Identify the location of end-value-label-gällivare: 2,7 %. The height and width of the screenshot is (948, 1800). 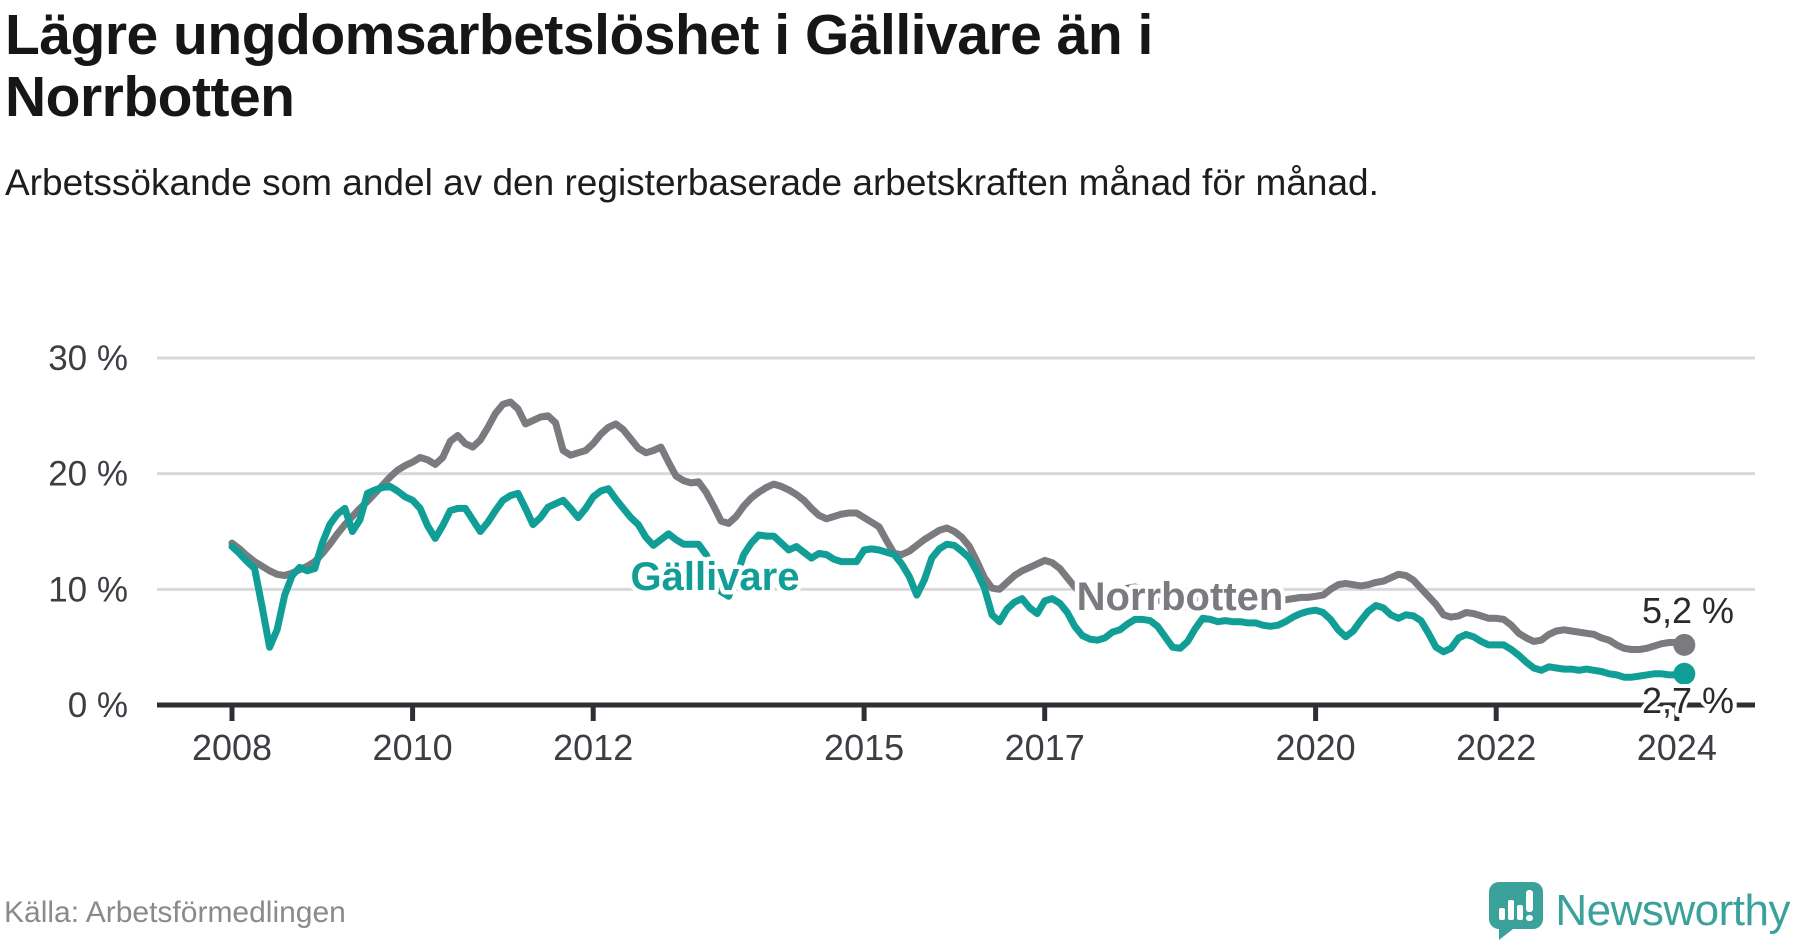
(1688, 700).